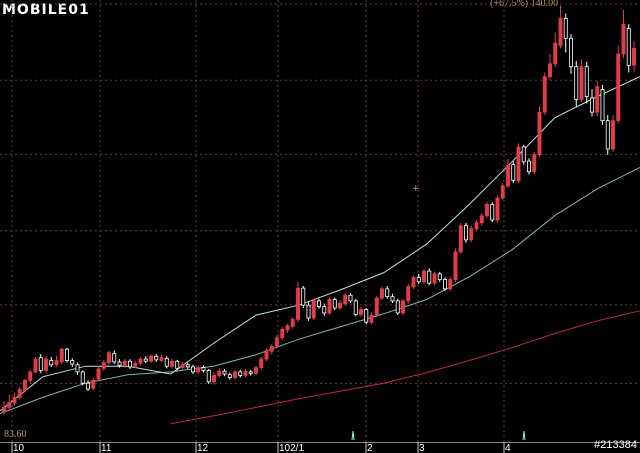 Image resolution: width=640 pixels, height=453 pixels. What do you see at coordinates (416, 189) in the screenshot?
I see `crosshair-icon: +` at bounding box center [416, 189].